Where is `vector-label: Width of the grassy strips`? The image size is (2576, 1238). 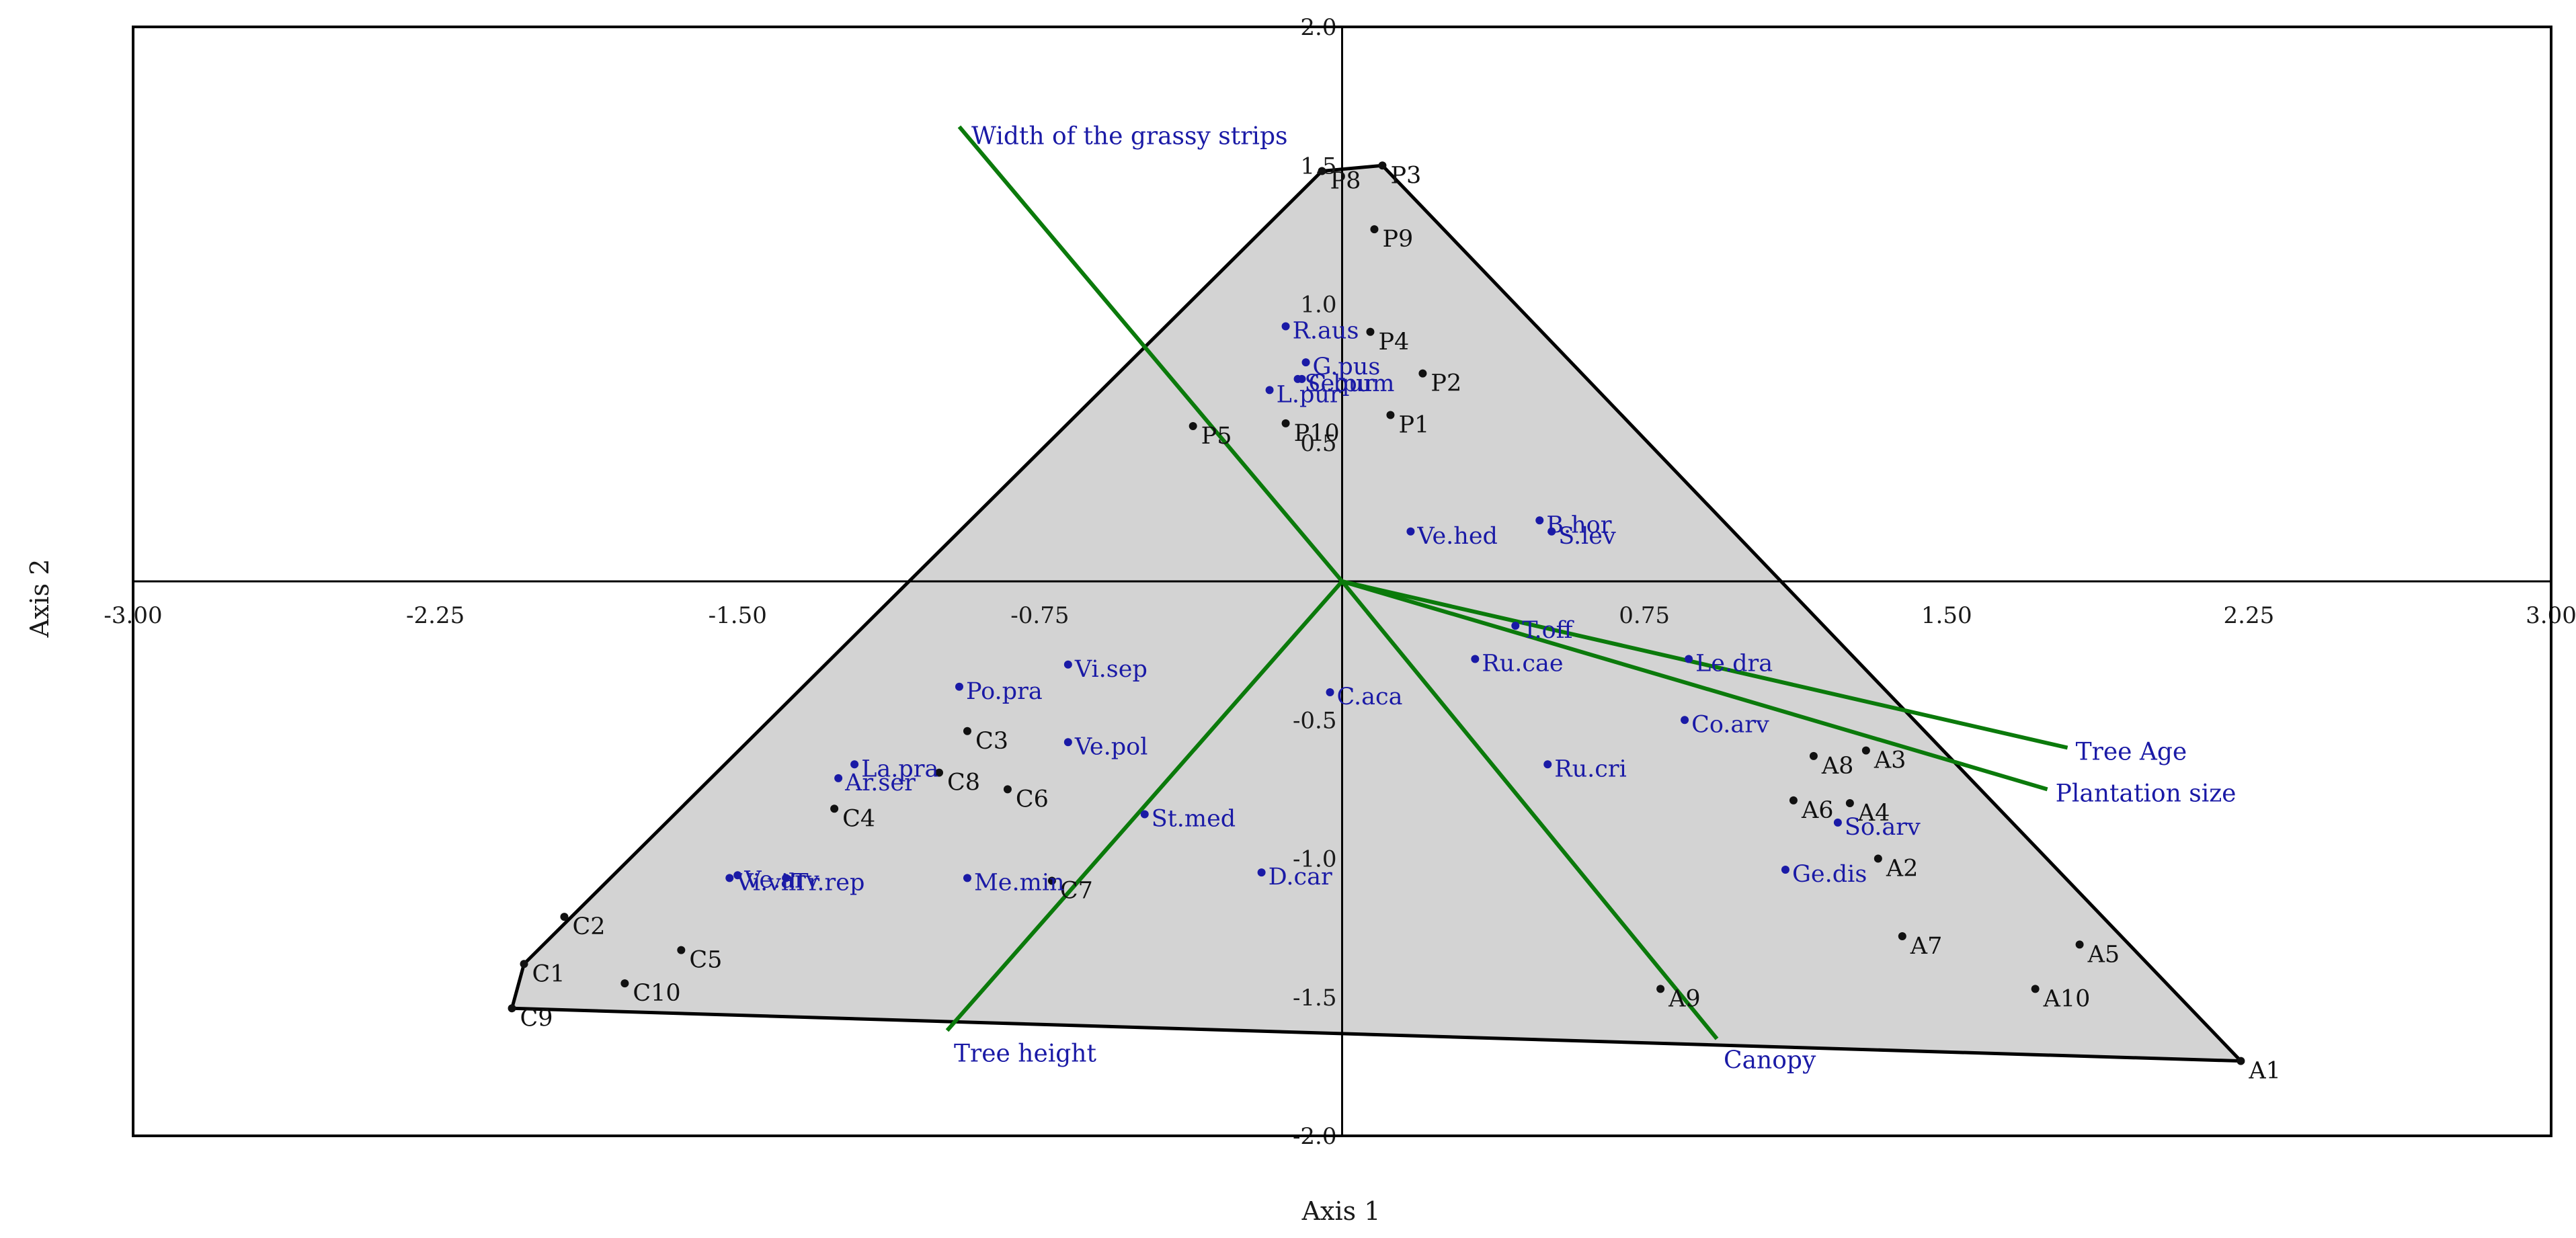
vector-label: Width of the grassy strips is located at coordinates (1129, 137).